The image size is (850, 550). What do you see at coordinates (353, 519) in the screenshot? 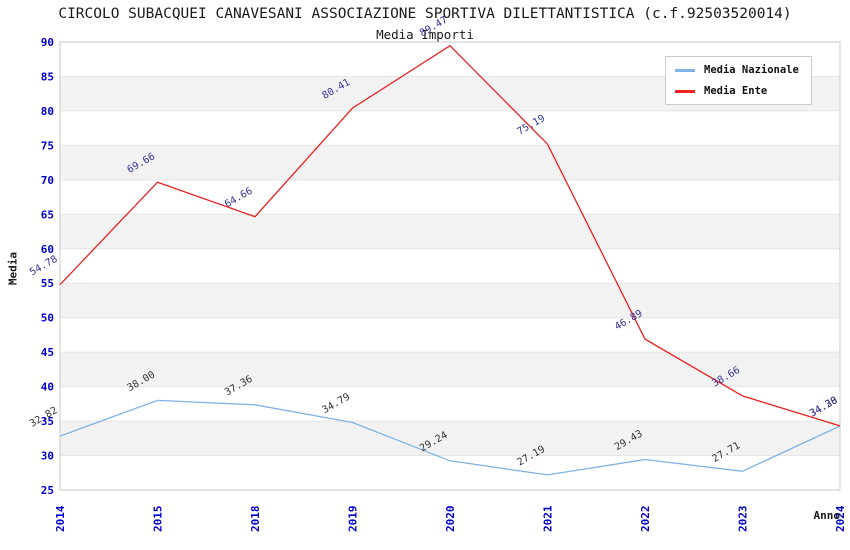
I see `x-tick-label: 2019` at bounding box center [353, 519].